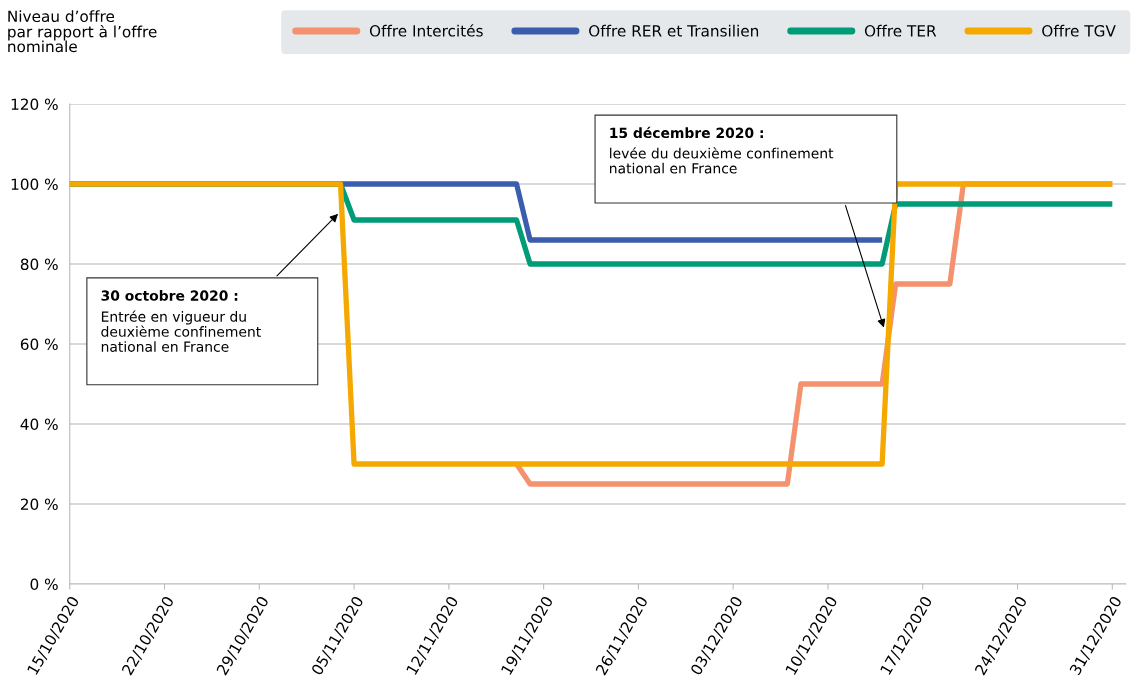 The width and height of the screenshot is (1143, 681). What do you see at coordinates (39, 264) in the screenshot?
I see `y-tick-label: 80 %` at bounding box center [39, 264].